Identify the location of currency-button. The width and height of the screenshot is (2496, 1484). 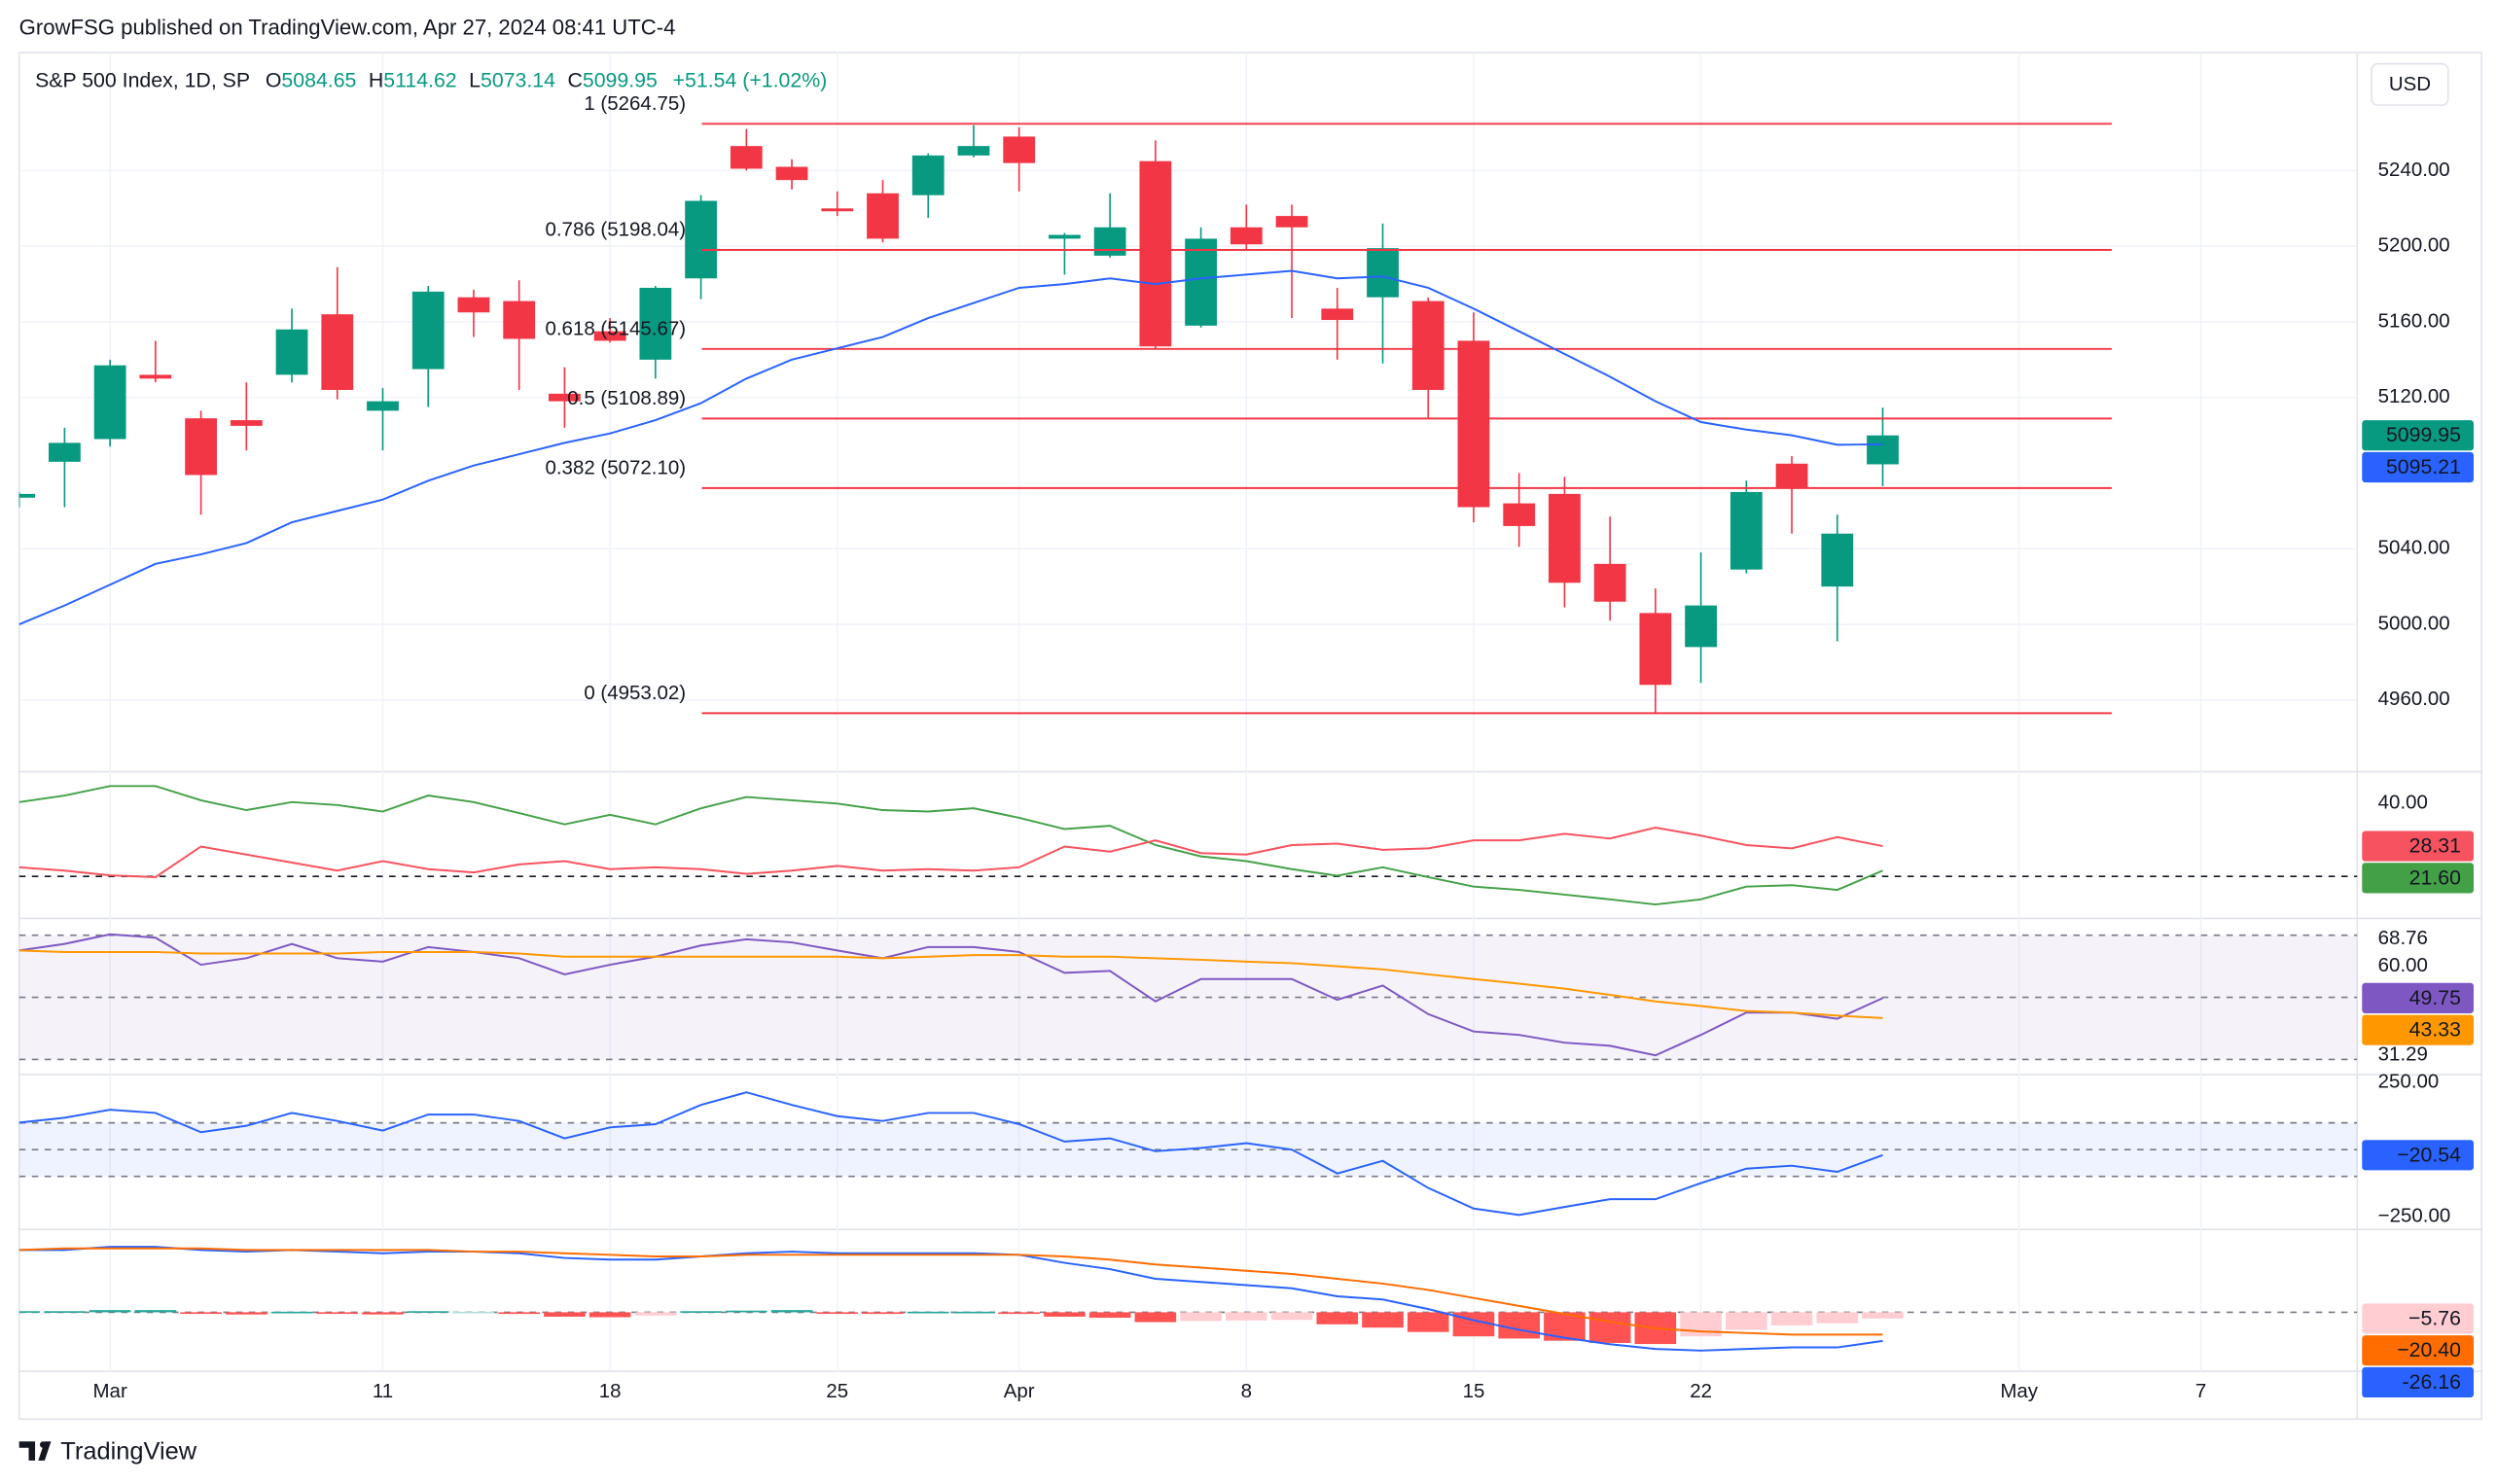
(2410, 85).